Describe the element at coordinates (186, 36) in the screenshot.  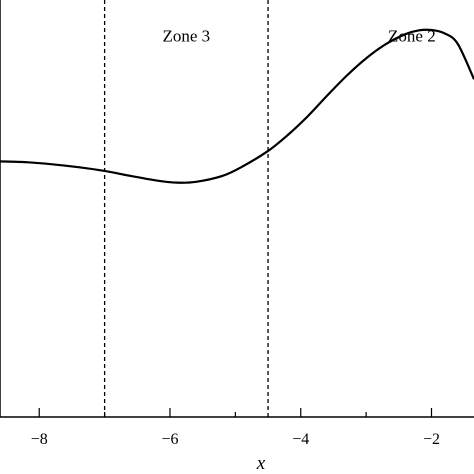
I see `zone-label-1: Zone 3` at that location.